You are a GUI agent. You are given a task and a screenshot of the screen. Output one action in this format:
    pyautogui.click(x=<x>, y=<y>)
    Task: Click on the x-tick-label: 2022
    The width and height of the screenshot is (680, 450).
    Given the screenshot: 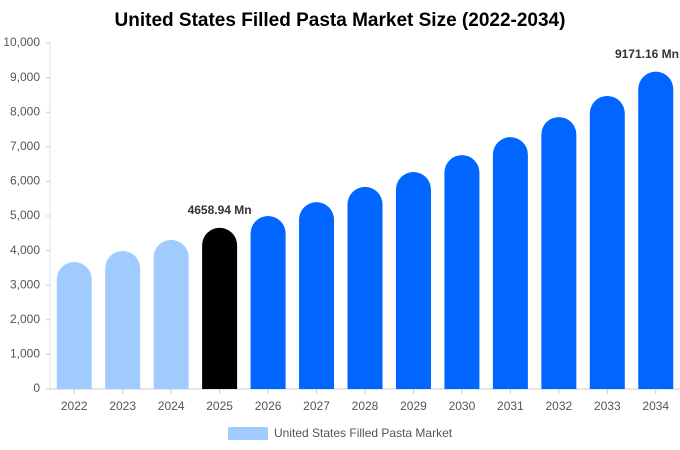 What is the action you would take?
    pyautogui.click(x=74, y=406)
    